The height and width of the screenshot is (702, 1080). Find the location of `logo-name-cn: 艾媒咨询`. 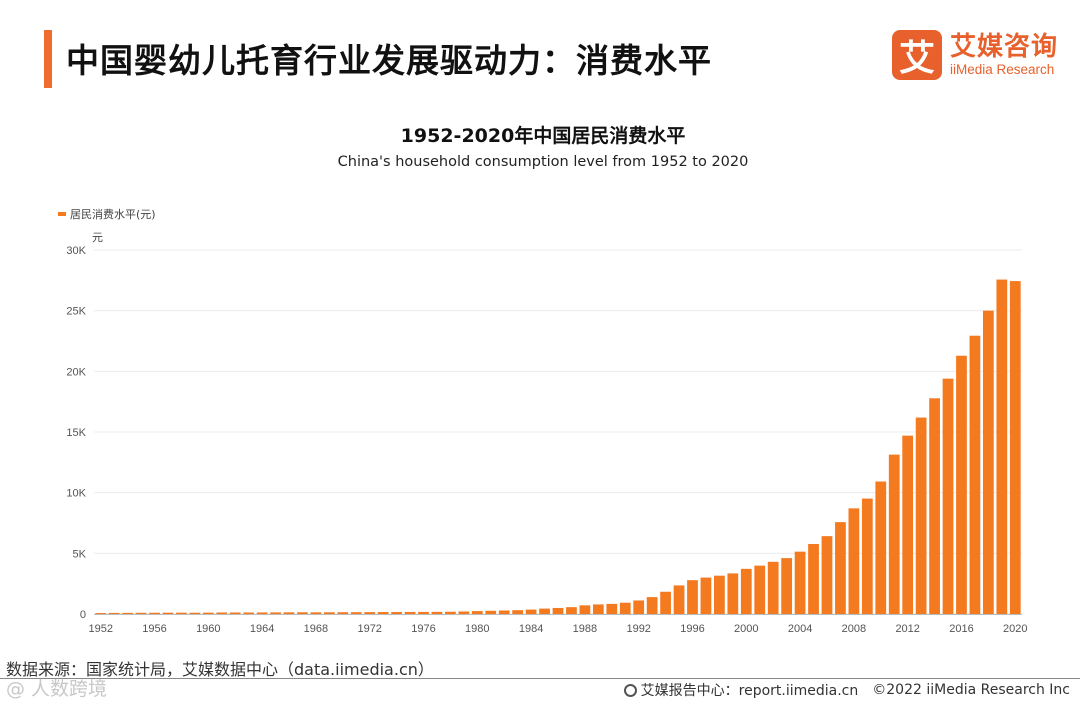

logo-name-cn: 艾媒咨询 is located at coordinates (1003, 46).